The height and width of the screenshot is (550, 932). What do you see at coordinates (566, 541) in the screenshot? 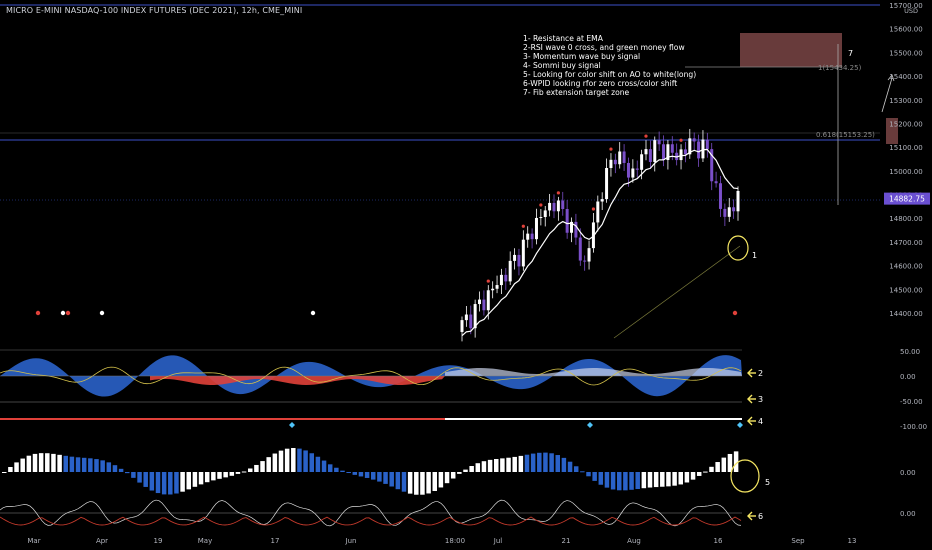
I see `x-tick-8: 21` at bounding box center [566, 541].